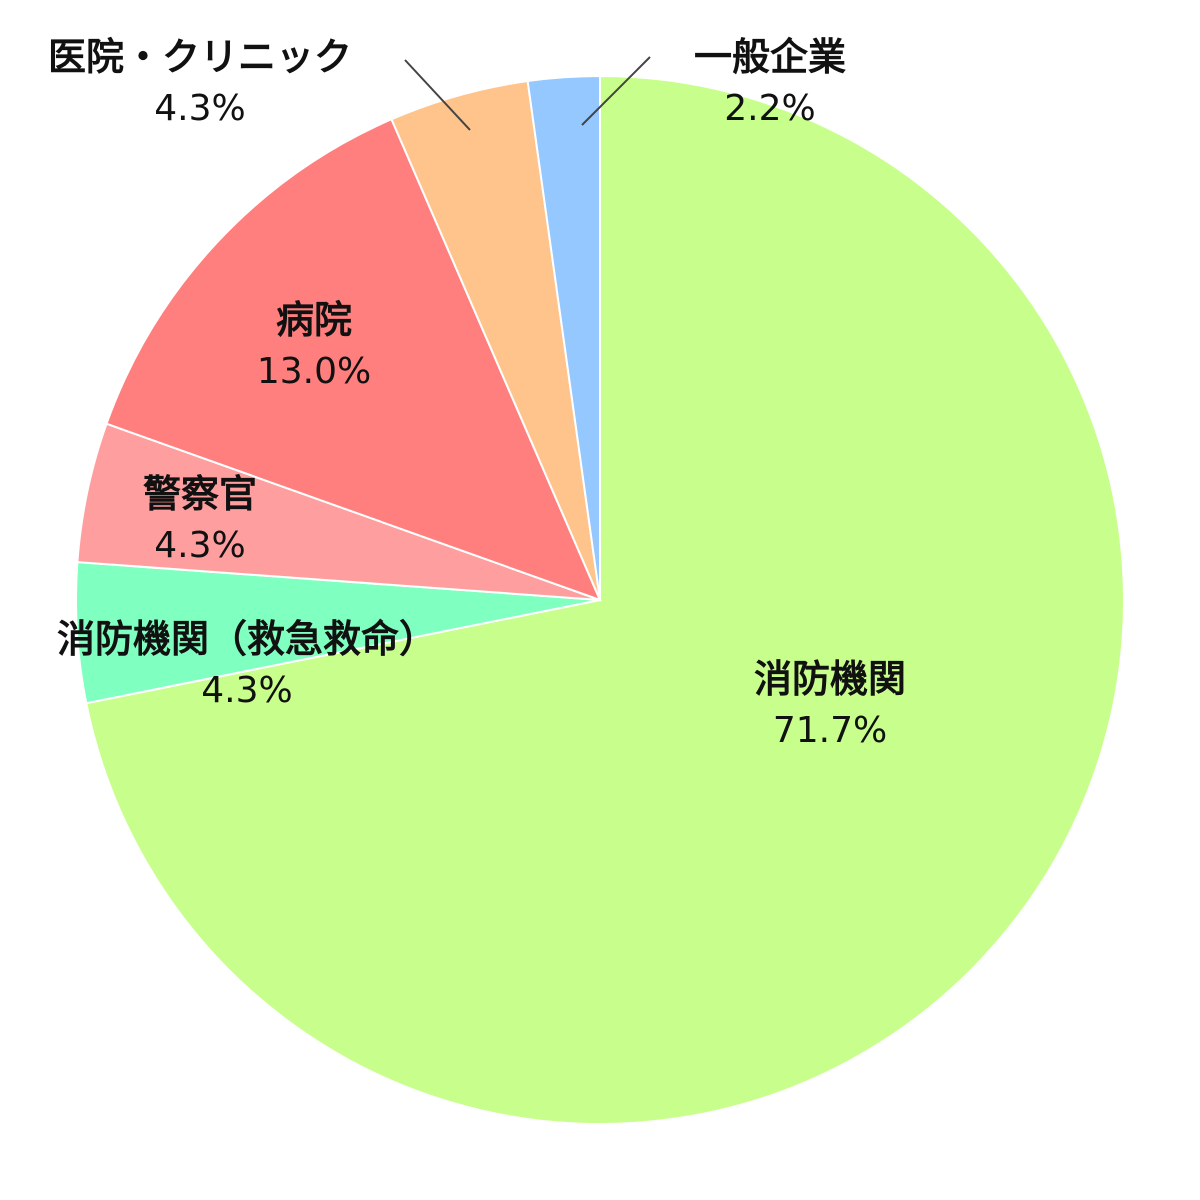 The height and width of the screenshot is (1200, 1200). What do you see at coordinates (770, 57) in the screenshot?
I see `slice-label: 一般企業` at bounding box center [770, 57].